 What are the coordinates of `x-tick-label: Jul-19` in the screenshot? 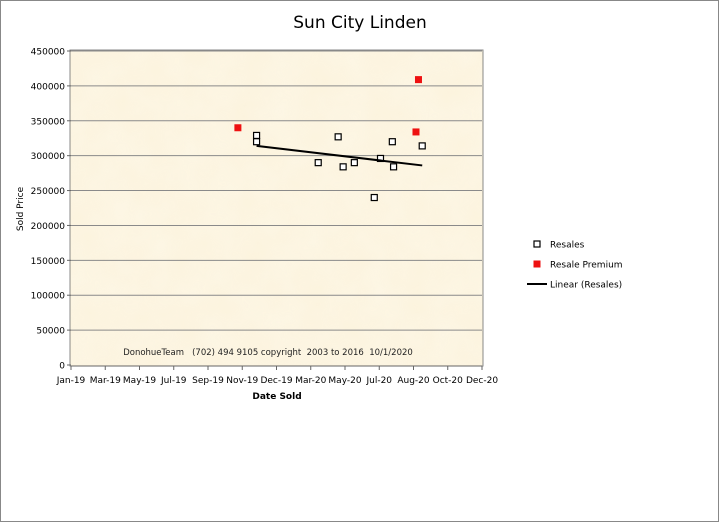 It's located at (173, 381).